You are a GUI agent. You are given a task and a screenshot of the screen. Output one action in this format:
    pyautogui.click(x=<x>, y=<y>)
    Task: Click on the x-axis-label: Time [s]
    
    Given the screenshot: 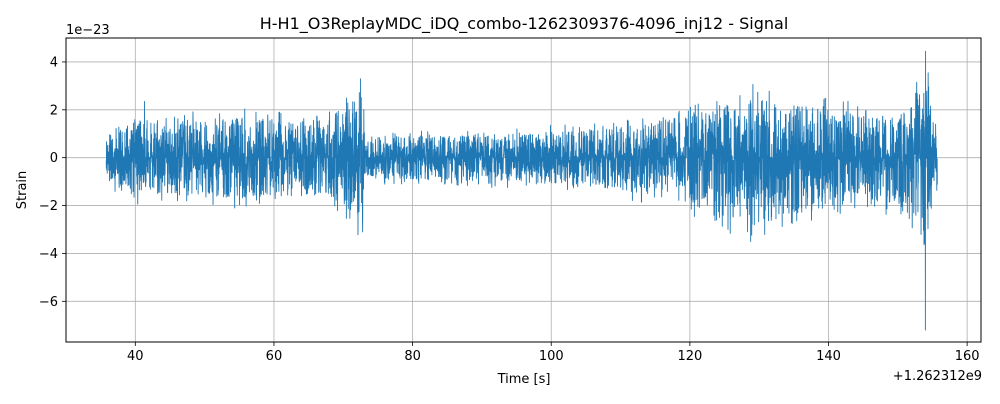 What is the action you would take?
    pyautogui.click(x=524, y=379)
    